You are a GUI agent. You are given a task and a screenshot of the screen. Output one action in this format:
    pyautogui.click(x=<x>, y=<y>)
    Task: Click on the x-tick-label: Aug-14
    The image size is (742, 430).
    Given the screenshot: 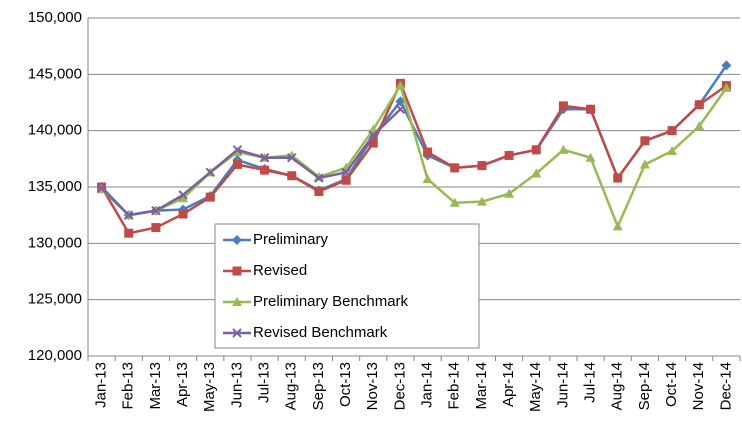 What is the action you would take?
    pyautogui.click(x=617, y=386)
    